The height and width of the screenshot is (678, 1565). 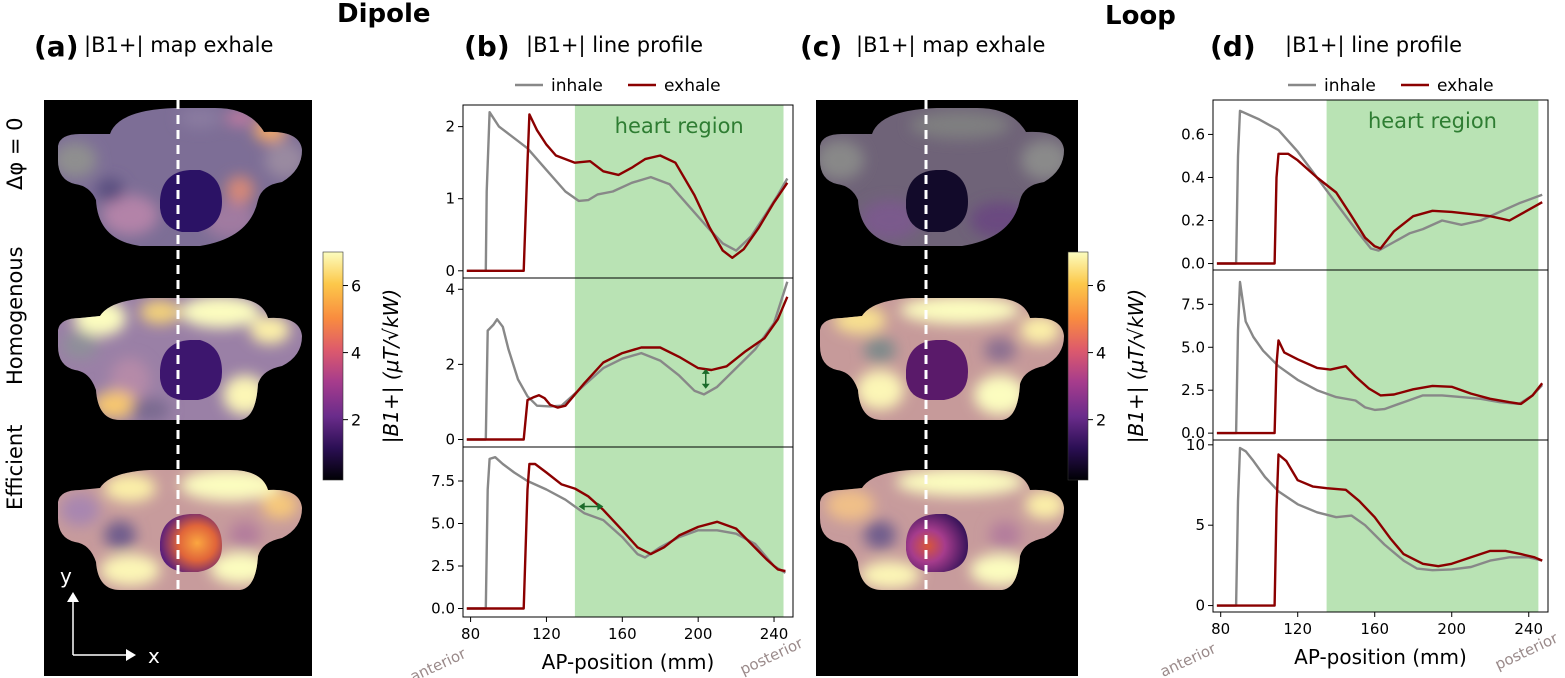 I want to click on row-label-homogenous: Homogenous, so click(x=15, y=315).